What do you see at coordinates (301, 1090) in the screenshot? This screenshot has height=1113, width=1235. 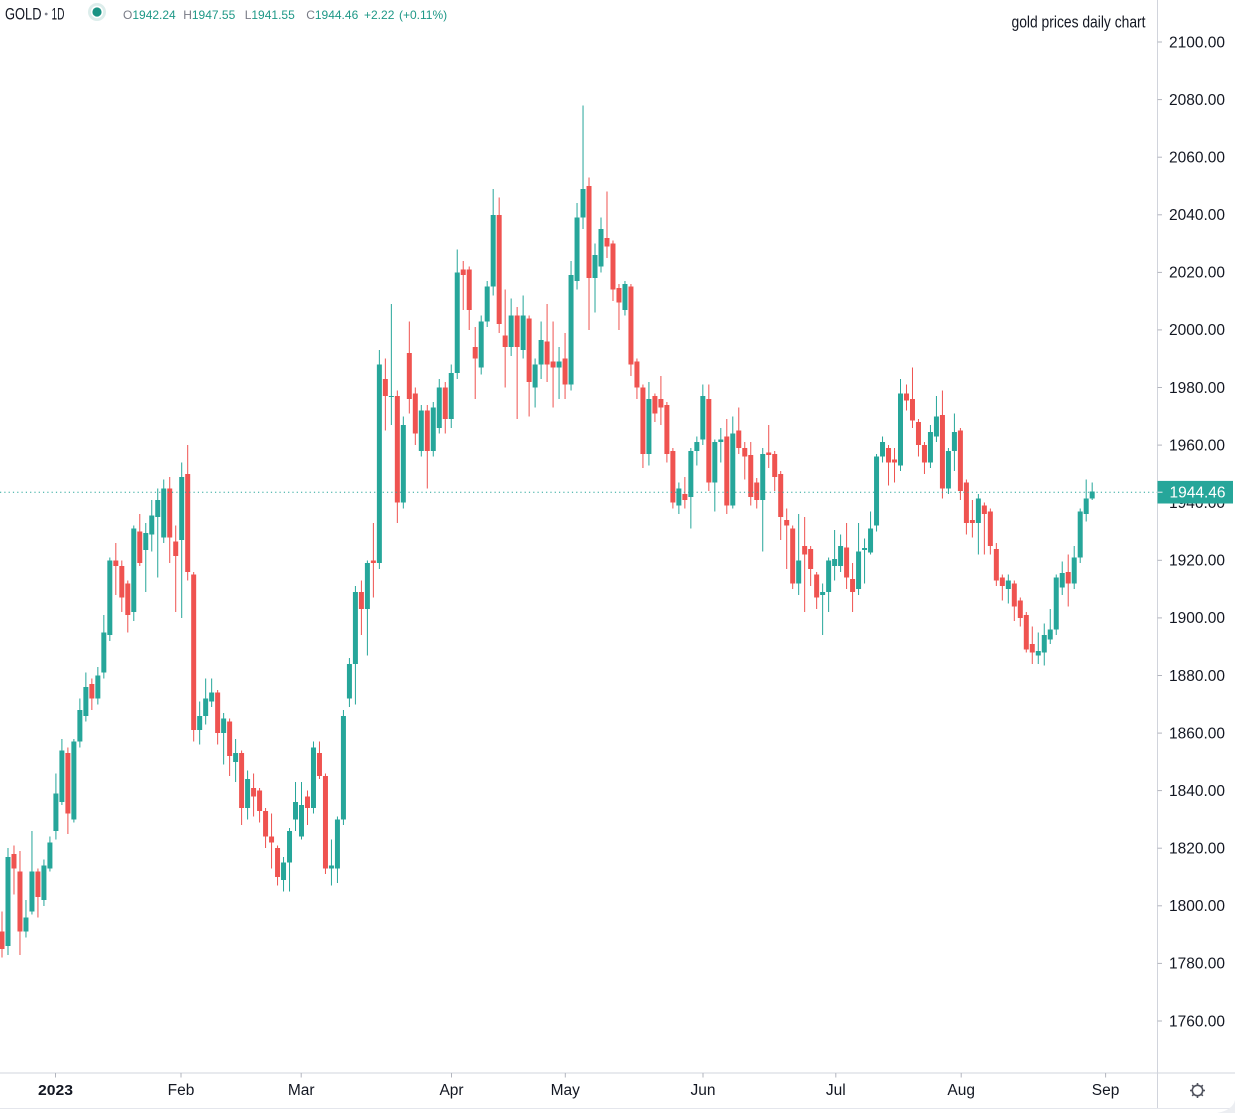 I see `svg-text: Mar` at bounding box center [301, 1090].